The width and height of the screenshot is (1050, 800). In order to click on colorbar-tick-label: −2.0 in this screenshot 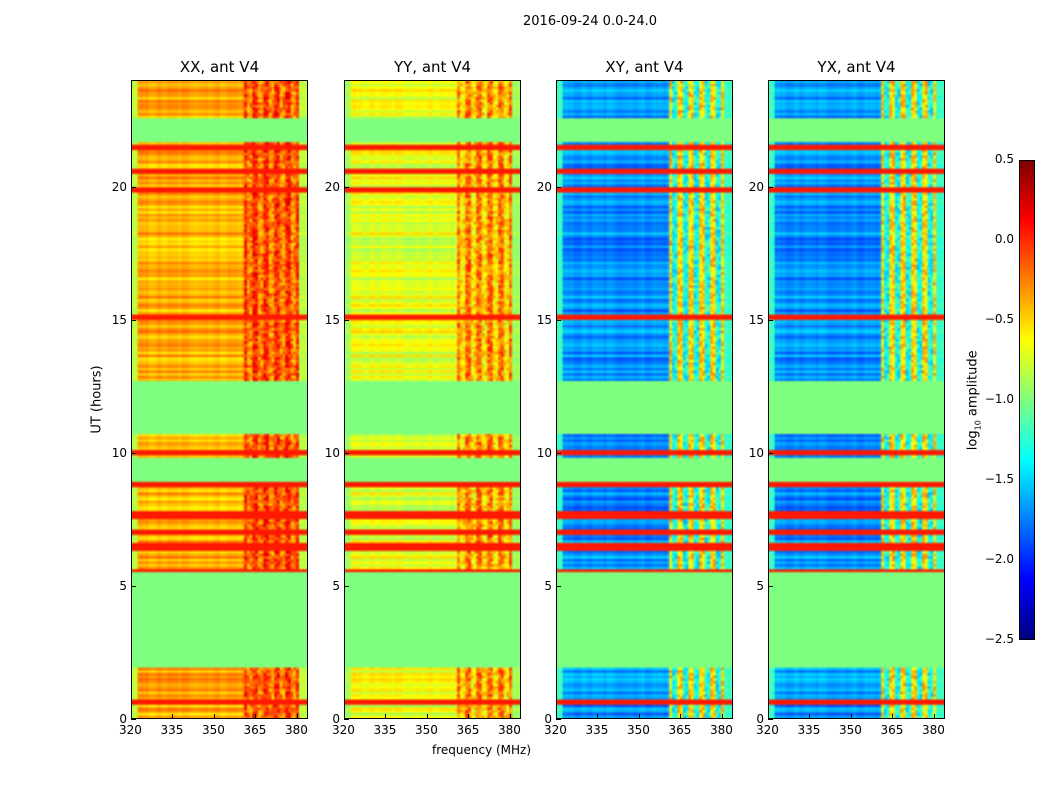, I will do `click(999, 559)`.